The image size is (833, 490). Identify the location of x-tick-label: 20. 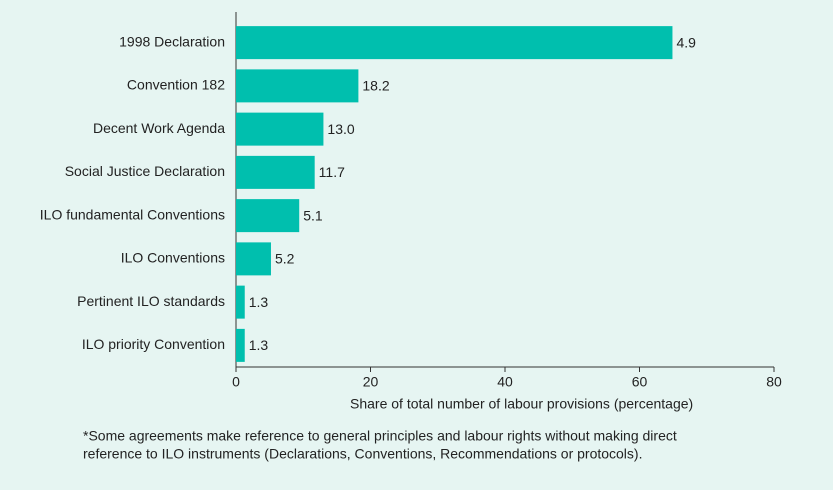
(371, 382).